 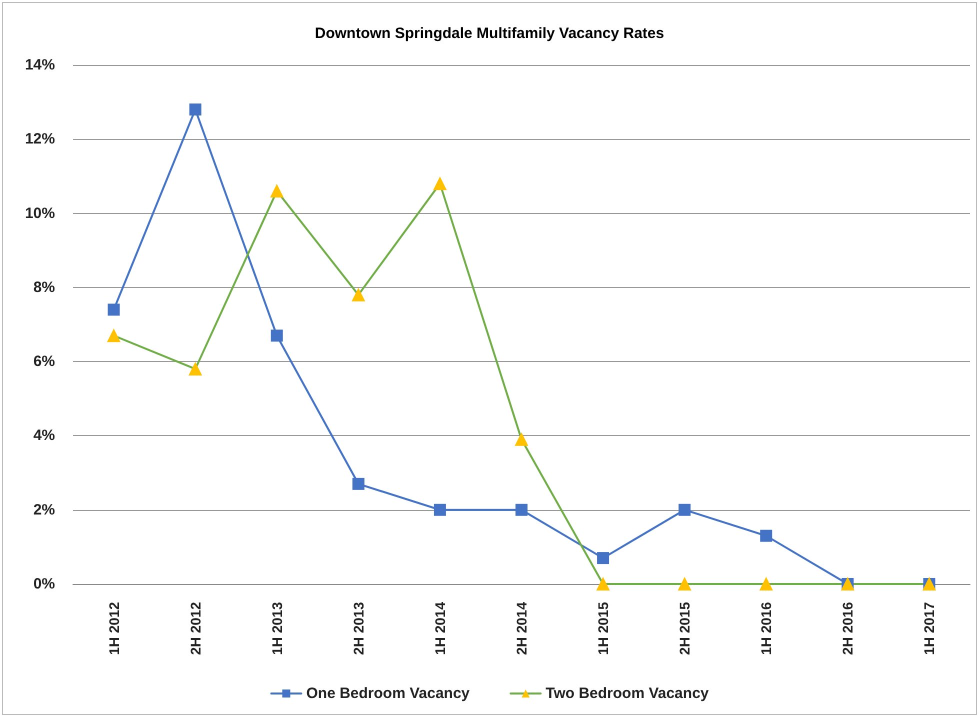 What do you see at coordinates (44, 435) in the screenshot?
I see `y-tick-label: 4%` at bounding box center [44, 435].